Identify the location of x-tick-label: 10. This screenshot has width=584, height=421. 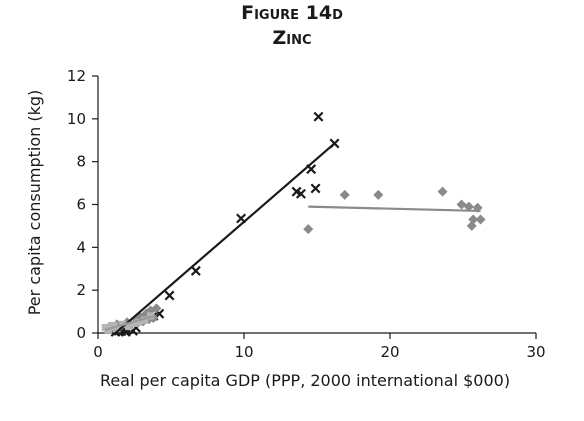
(243, 352).